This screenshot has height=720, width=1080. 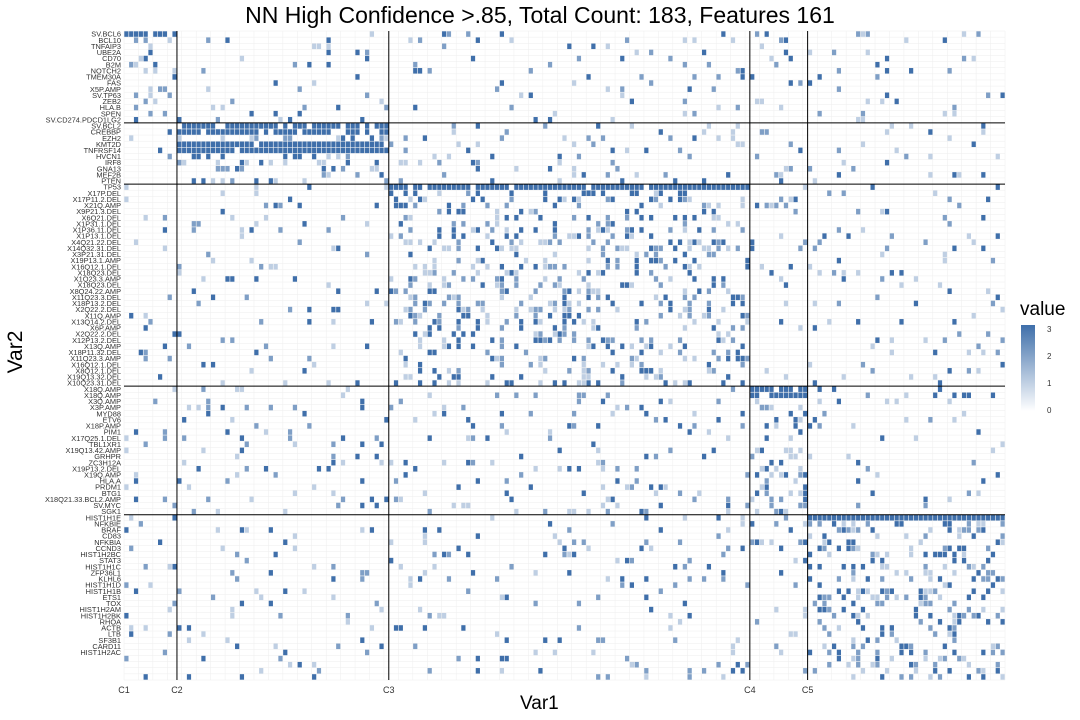 I want to click on y-tick-label: X17Q25.1.DEL, so click(x=96, y=438).